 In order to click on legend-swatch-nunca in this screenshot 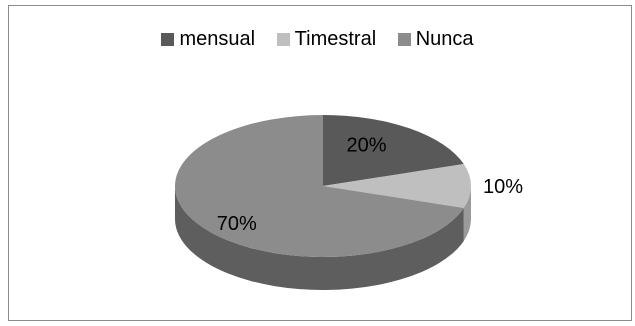, I will do `click(404, 39)`.